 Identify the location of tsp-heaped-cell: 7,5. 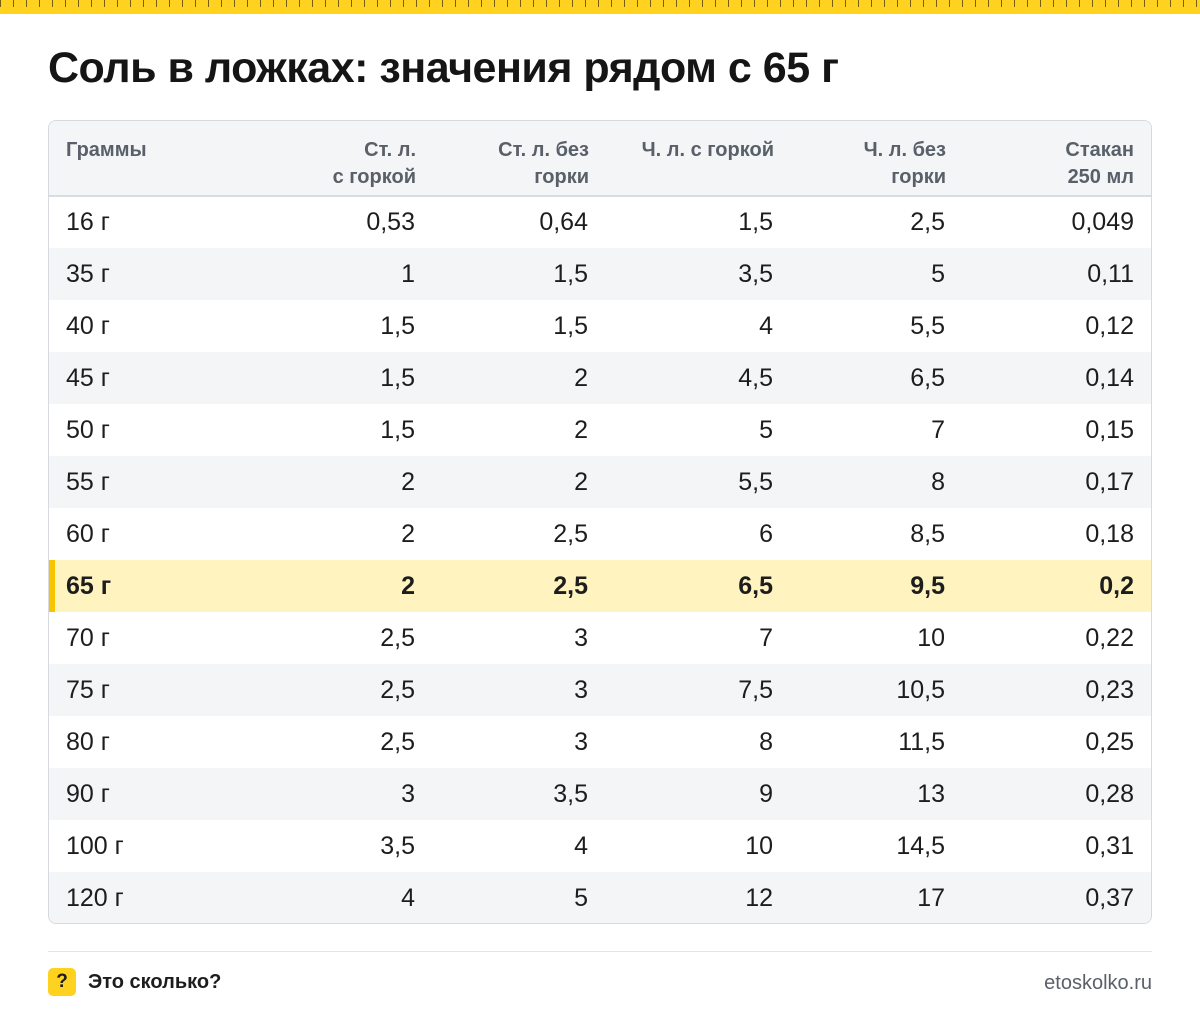
(755, 689).